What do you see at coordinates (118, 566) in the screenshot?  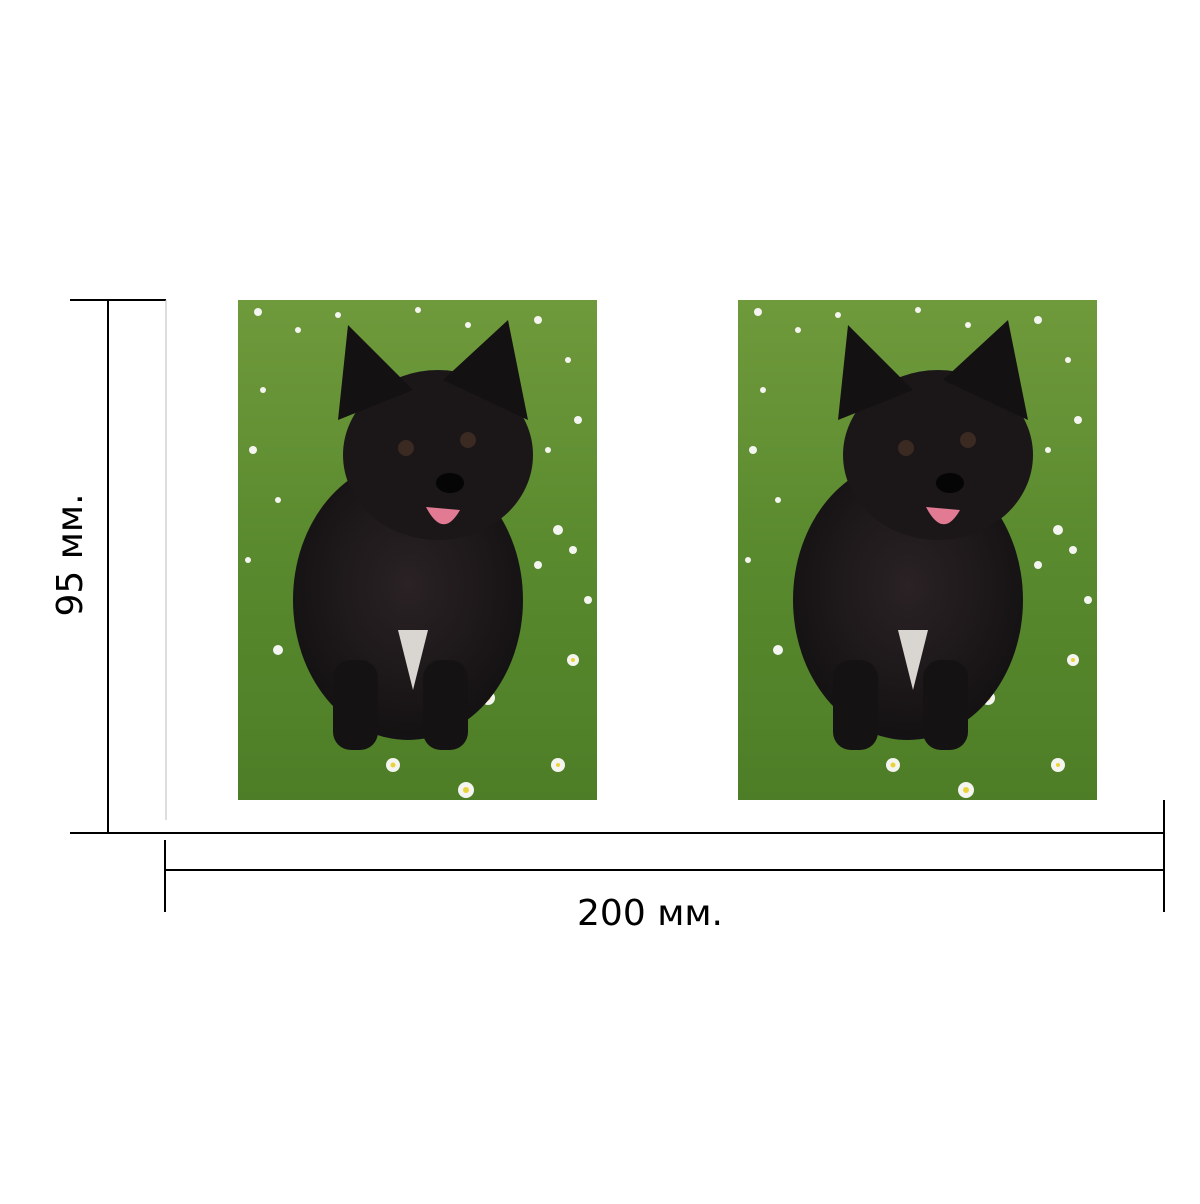 I see `height-dimension` at bounding box center [118, 566].